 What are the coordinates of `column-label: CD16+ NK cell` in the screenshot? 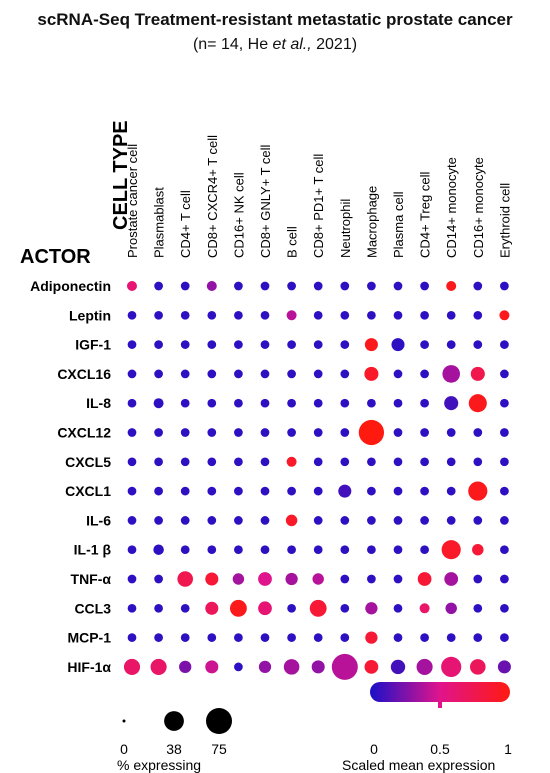 It's located at (238, 215).